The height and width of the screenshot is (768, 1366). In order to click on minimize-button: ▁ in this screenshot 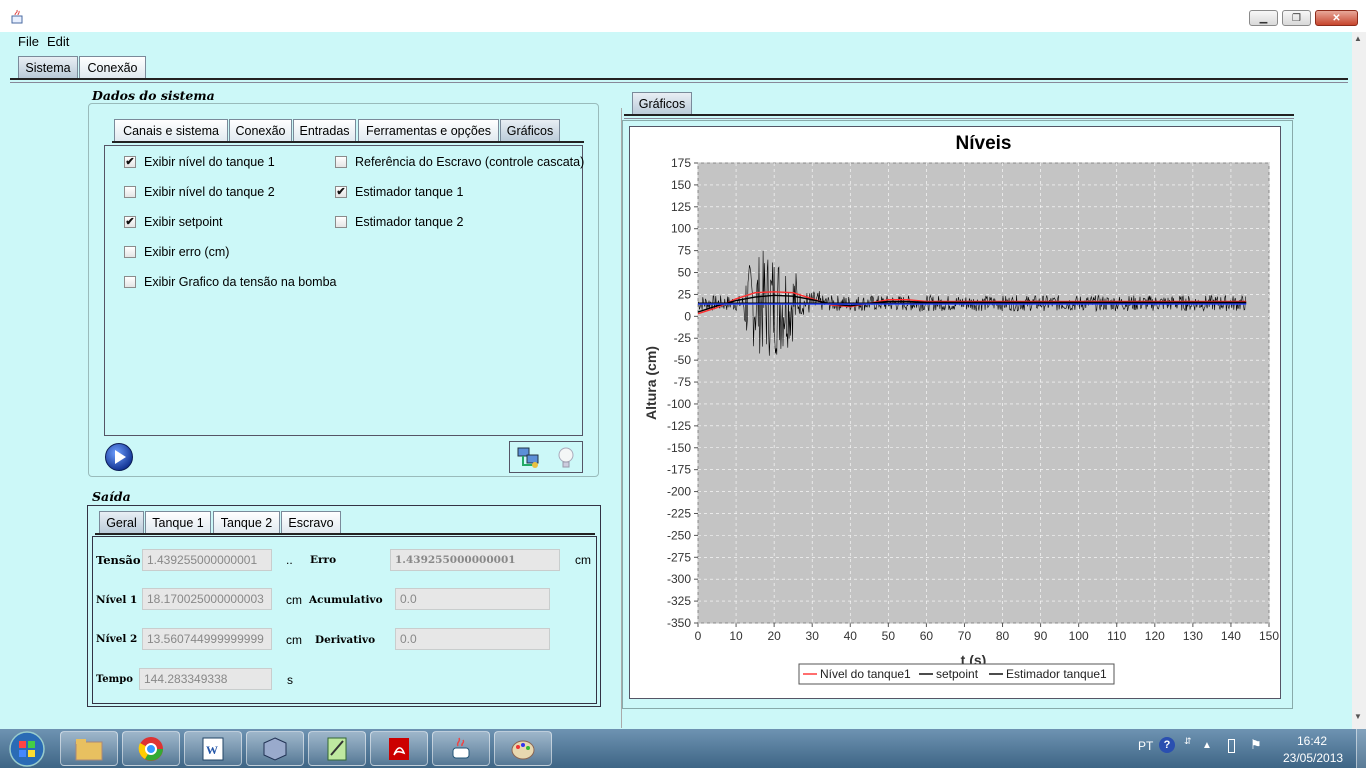, I will do `click(1263, 18)`.